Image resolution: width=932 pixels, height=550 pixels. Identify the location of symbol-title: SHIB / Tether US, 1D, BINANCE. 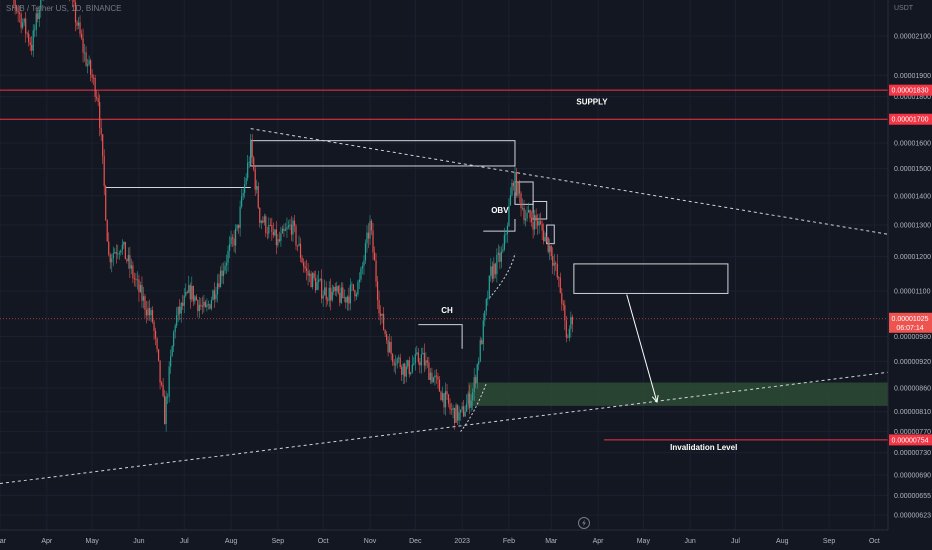
(64, 8).